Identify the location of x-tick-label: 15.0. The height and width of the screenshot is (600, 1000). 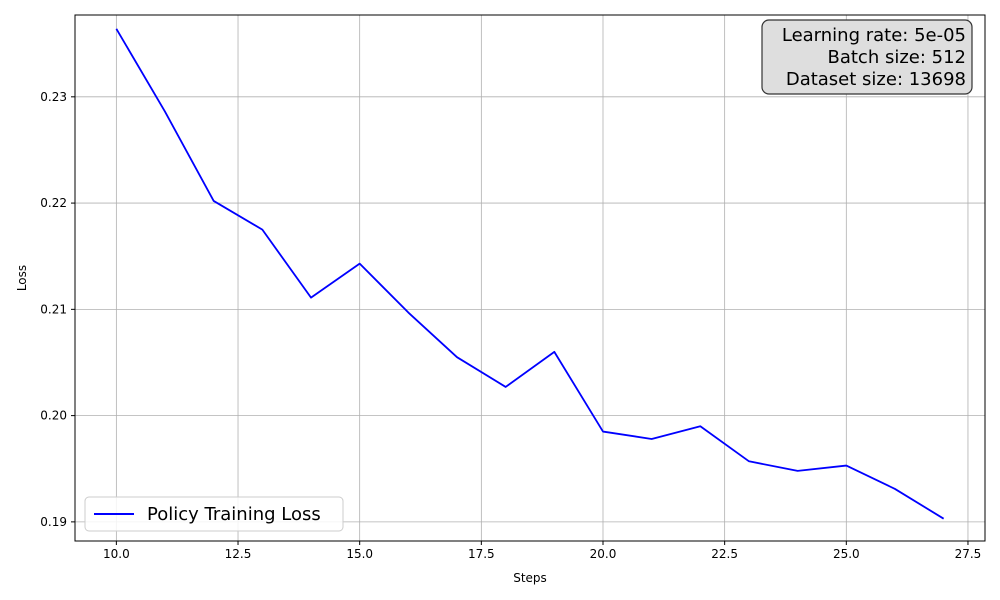
(359, 554).